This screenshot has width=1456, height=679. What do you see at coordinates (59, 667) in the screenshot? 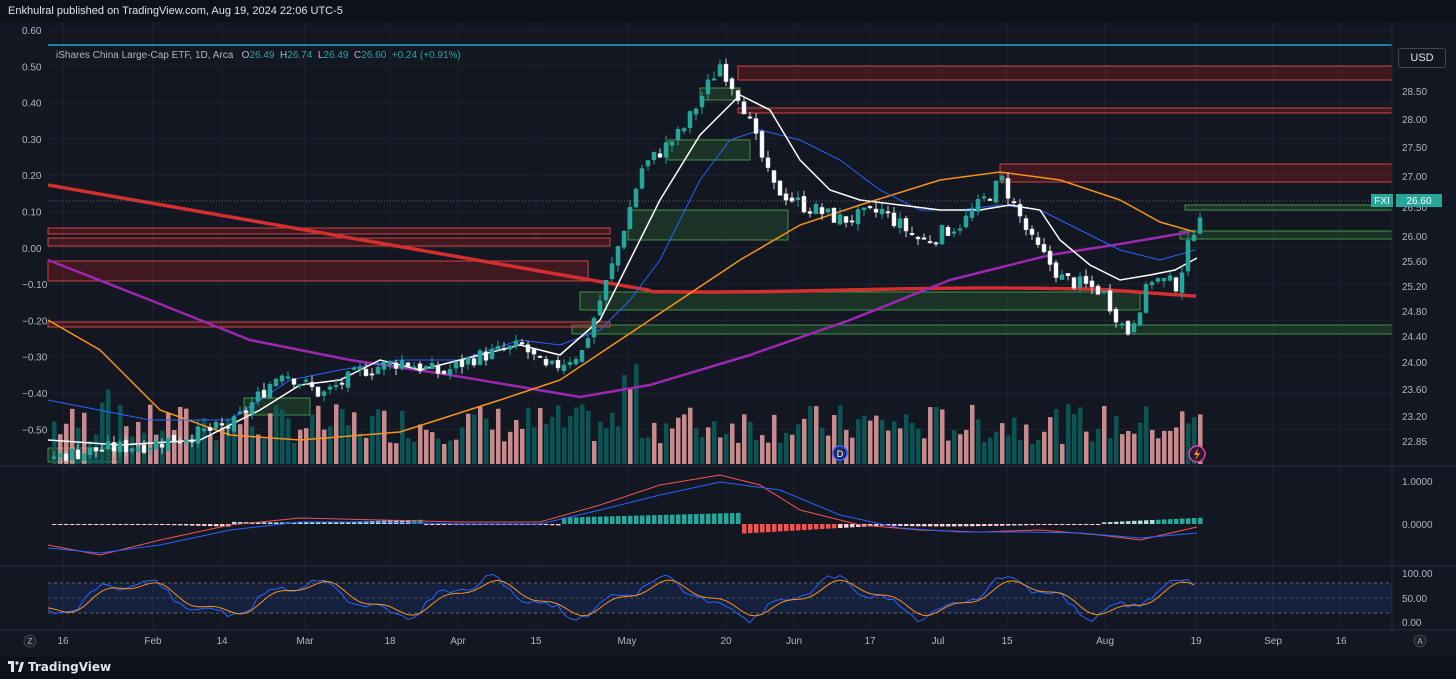
I see `tradingview-logo: TradingView` at bounding box center [59, 667].